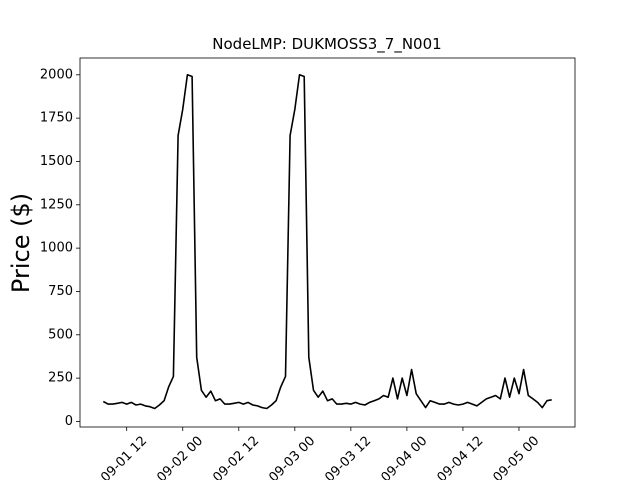  Describe the element at coordinates (460, 457) in the screenshot. I see `x-tick-label: 09-04 12` at that location.